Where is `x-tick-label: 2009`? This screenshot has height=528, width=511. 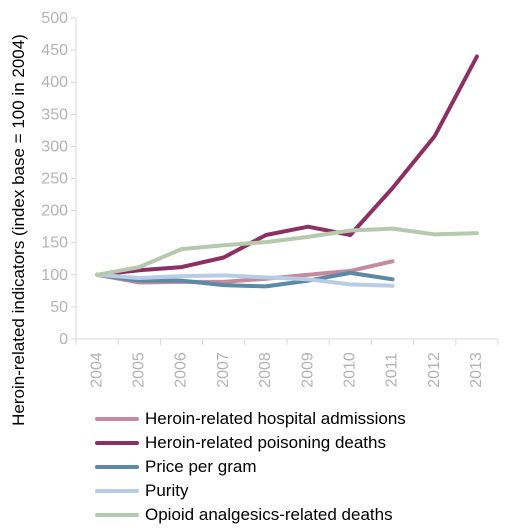
x-tick-label: 2009 is located at coordinates (307, 370).